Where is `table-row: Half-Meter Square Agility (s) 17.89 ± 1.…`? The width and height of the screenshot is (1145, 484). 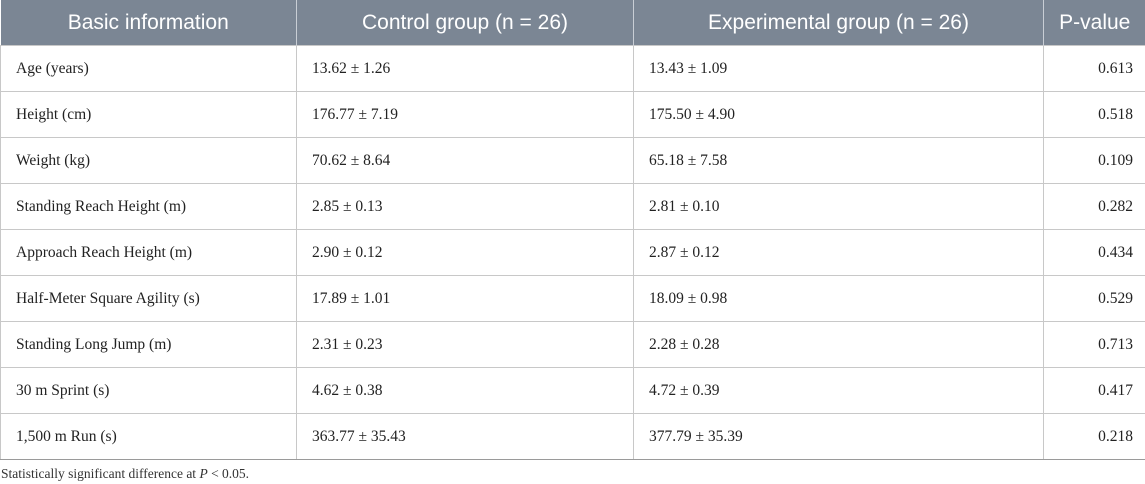
table-row: Half-Meter Square Agility (s) 17.89 ± 1.… is located at coordinates (572, 298).